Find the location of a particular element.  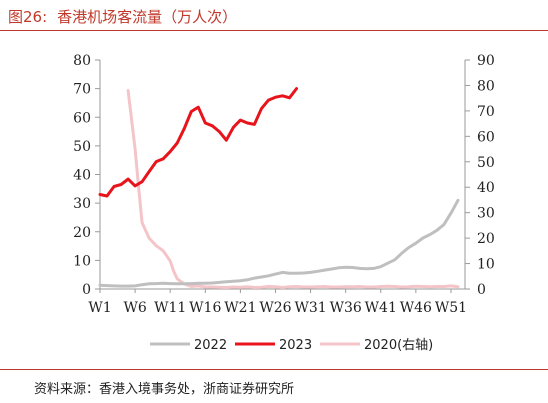

y-left-tick-label: 0 is located at coordinates (86, 290).